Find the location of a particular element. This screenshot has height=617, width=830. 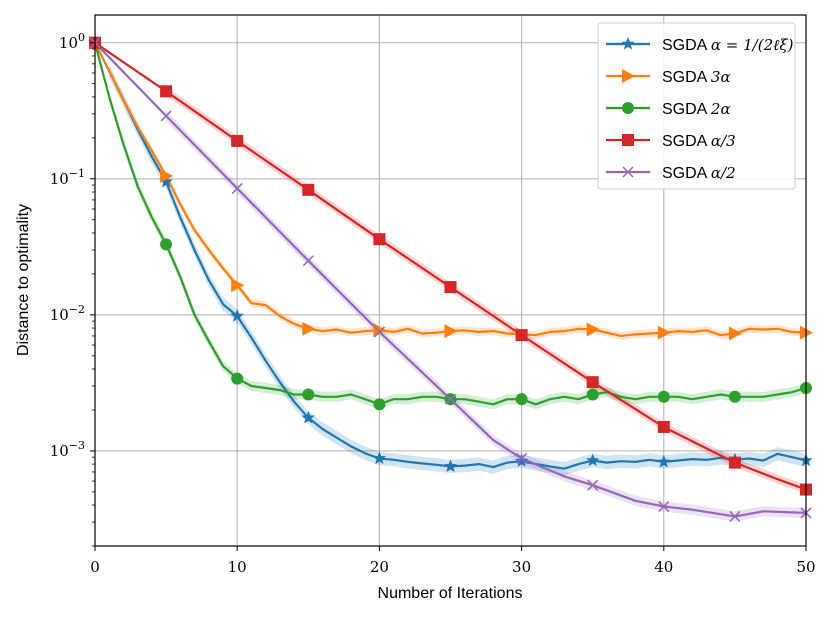

legend-box is located at coordinates (696, 106).